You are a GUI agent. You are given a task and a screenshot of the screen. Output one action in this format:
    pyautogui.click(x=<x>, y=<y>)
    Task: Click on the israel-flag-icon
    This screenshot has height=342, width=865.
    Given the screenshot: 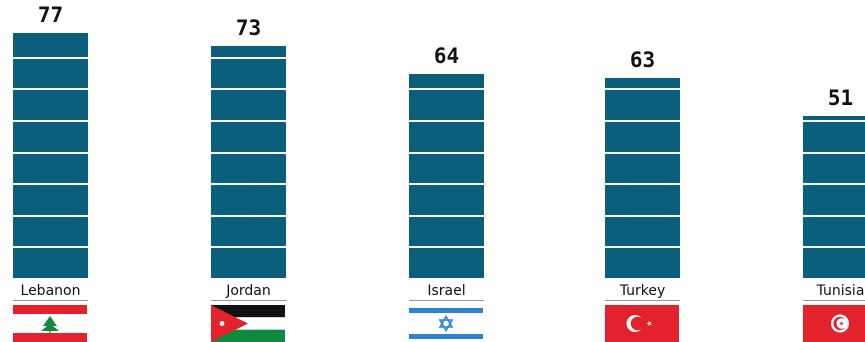 What is the action you would take?
    pyautogui.click(x=446, y=323)
    